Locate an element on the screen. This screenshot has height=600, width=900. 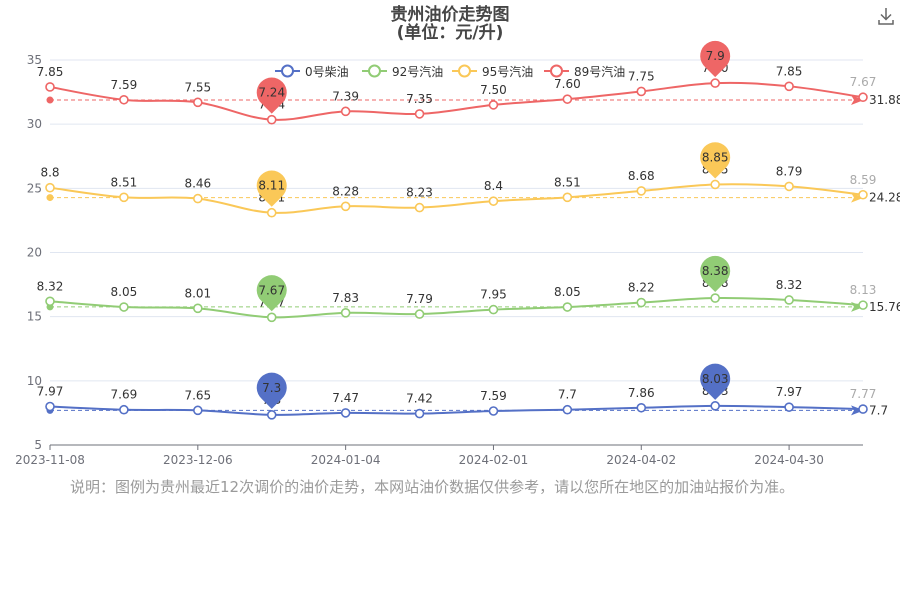
average-label: 15.76 is located at coordinates (884, 307).